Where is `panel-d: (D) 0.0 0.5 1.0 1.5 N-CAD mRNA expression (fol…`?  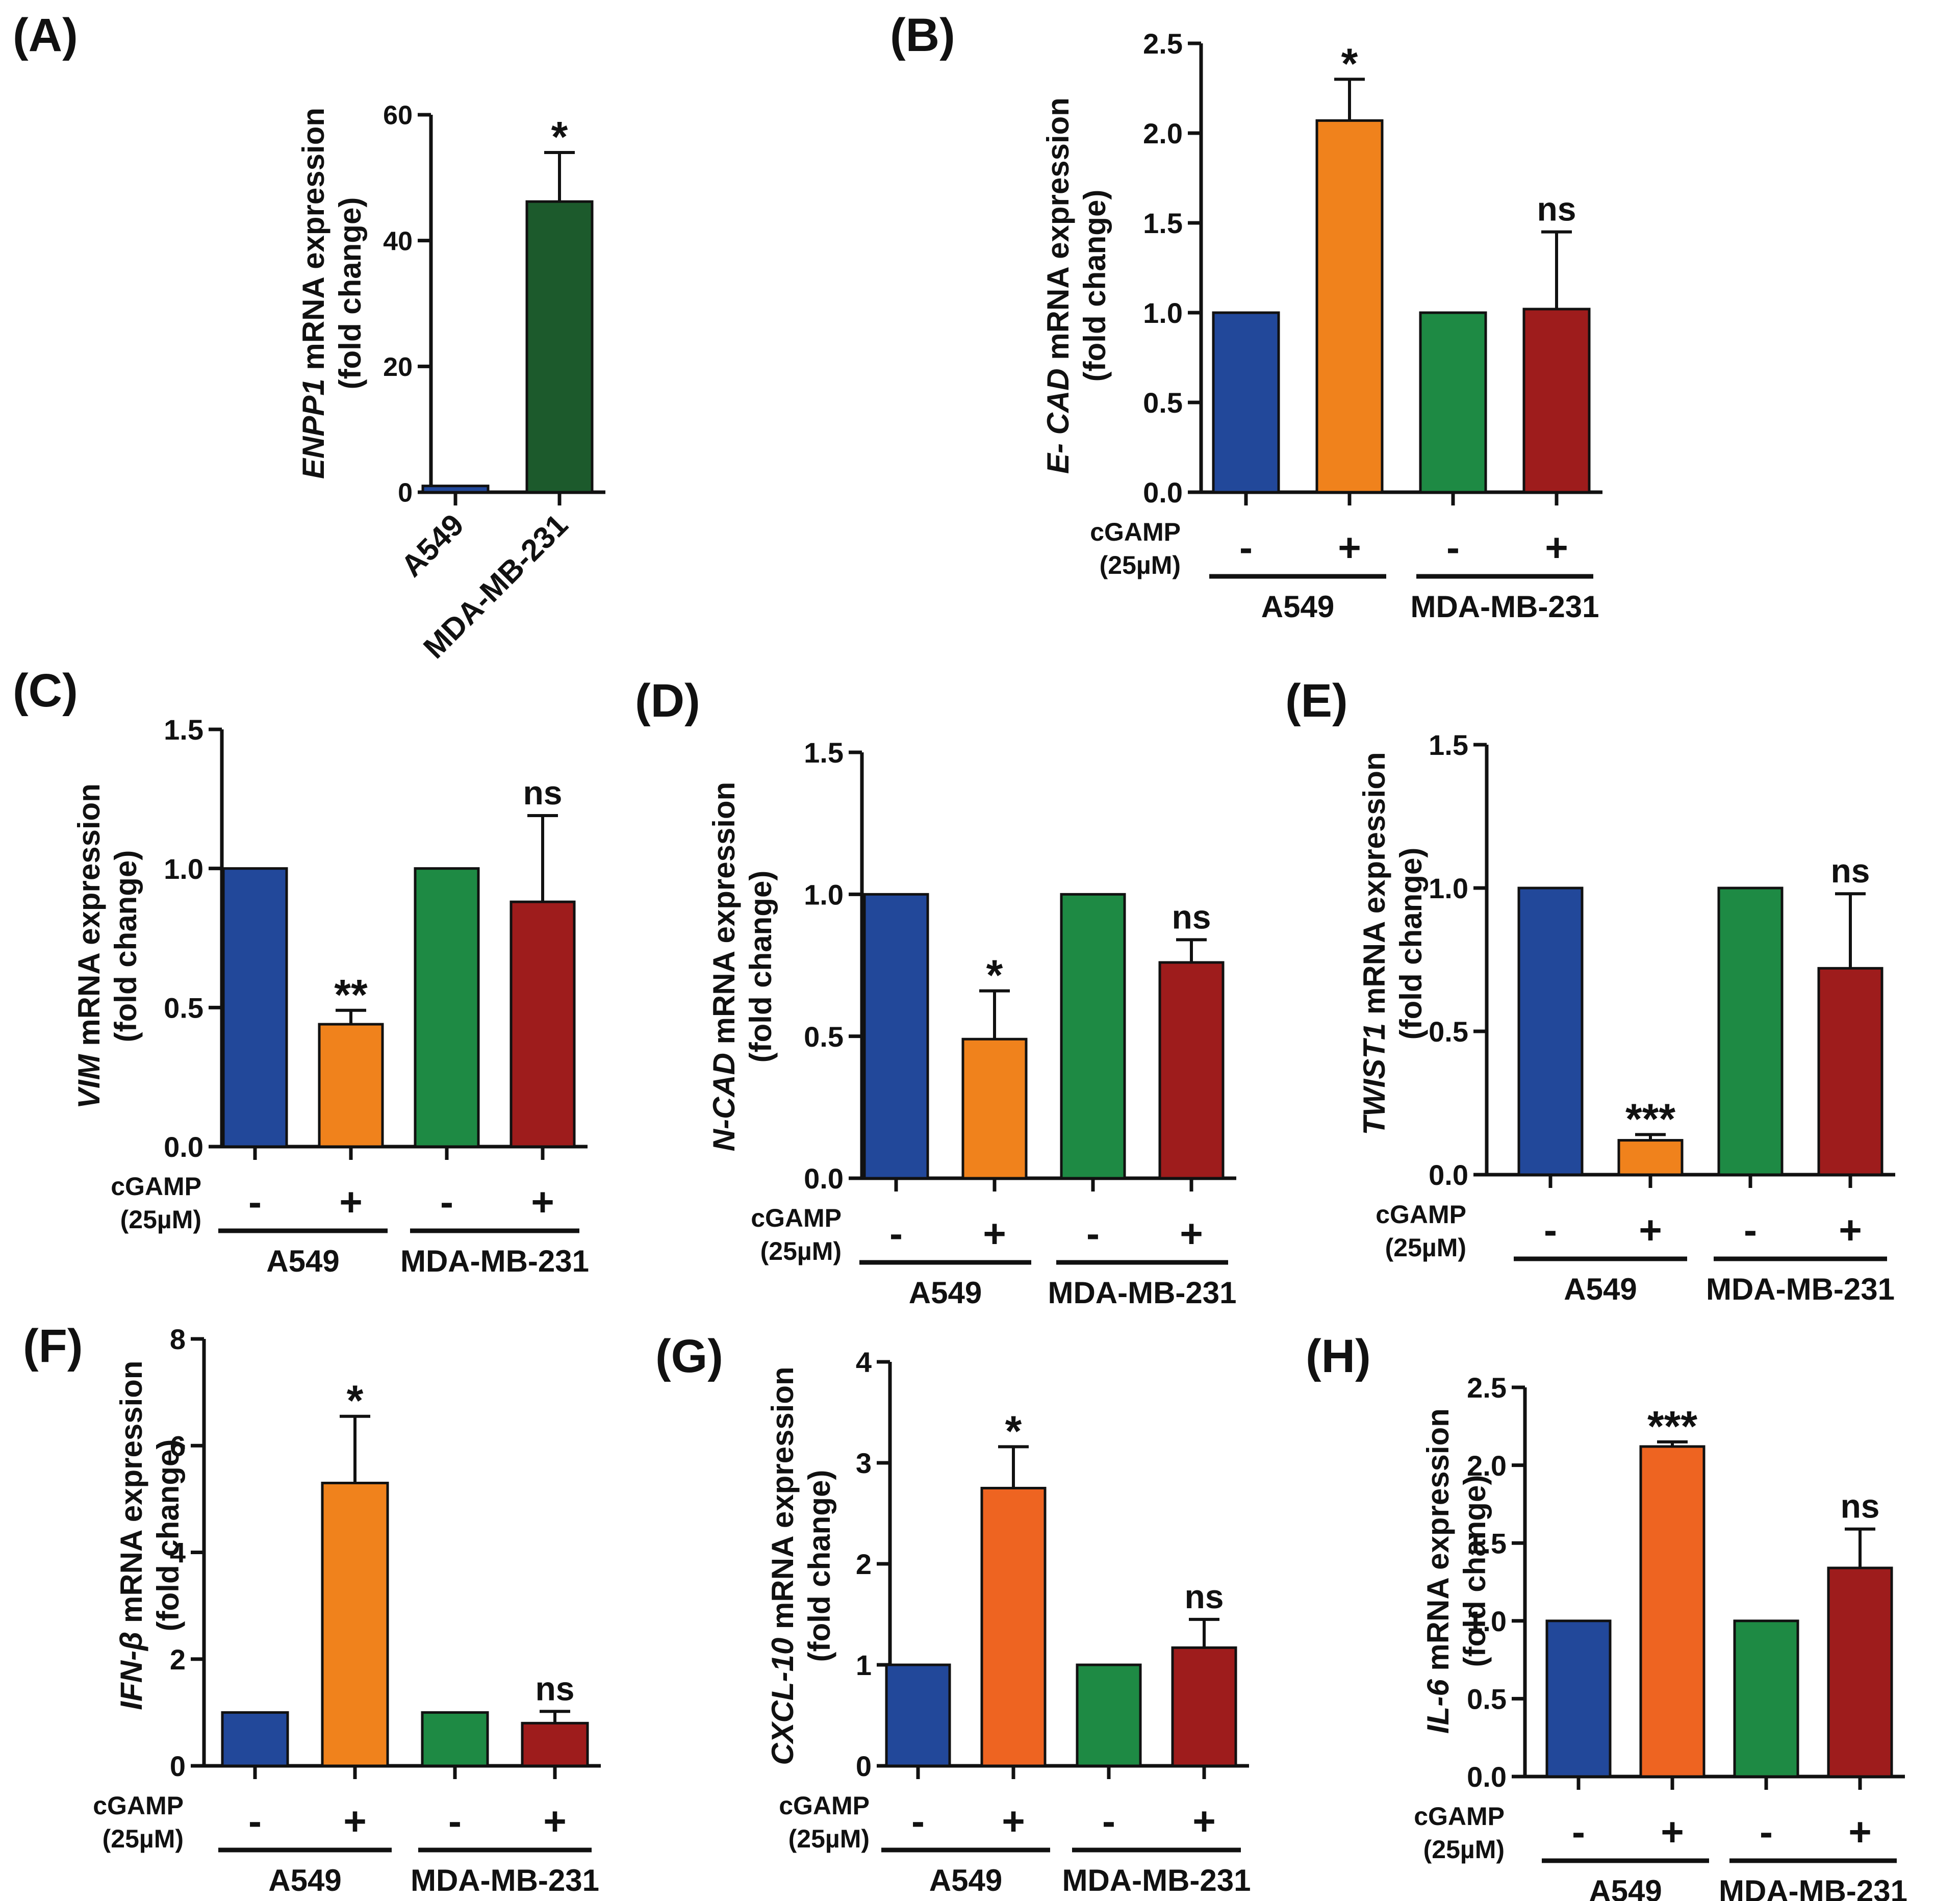 panel-d: (D) 0.0 0.5 1.0 1.5 N-CAD mRNA expression (fol… is located at coordinates (936, 992).